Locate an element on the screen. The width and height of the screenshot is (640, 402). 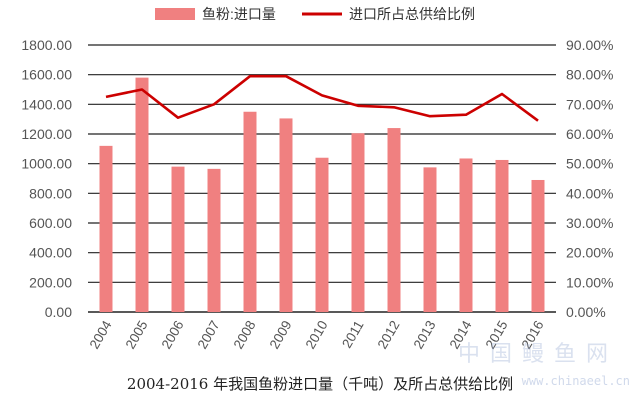
right-tick-label: 90.00% is located at coordinates (589, 45).